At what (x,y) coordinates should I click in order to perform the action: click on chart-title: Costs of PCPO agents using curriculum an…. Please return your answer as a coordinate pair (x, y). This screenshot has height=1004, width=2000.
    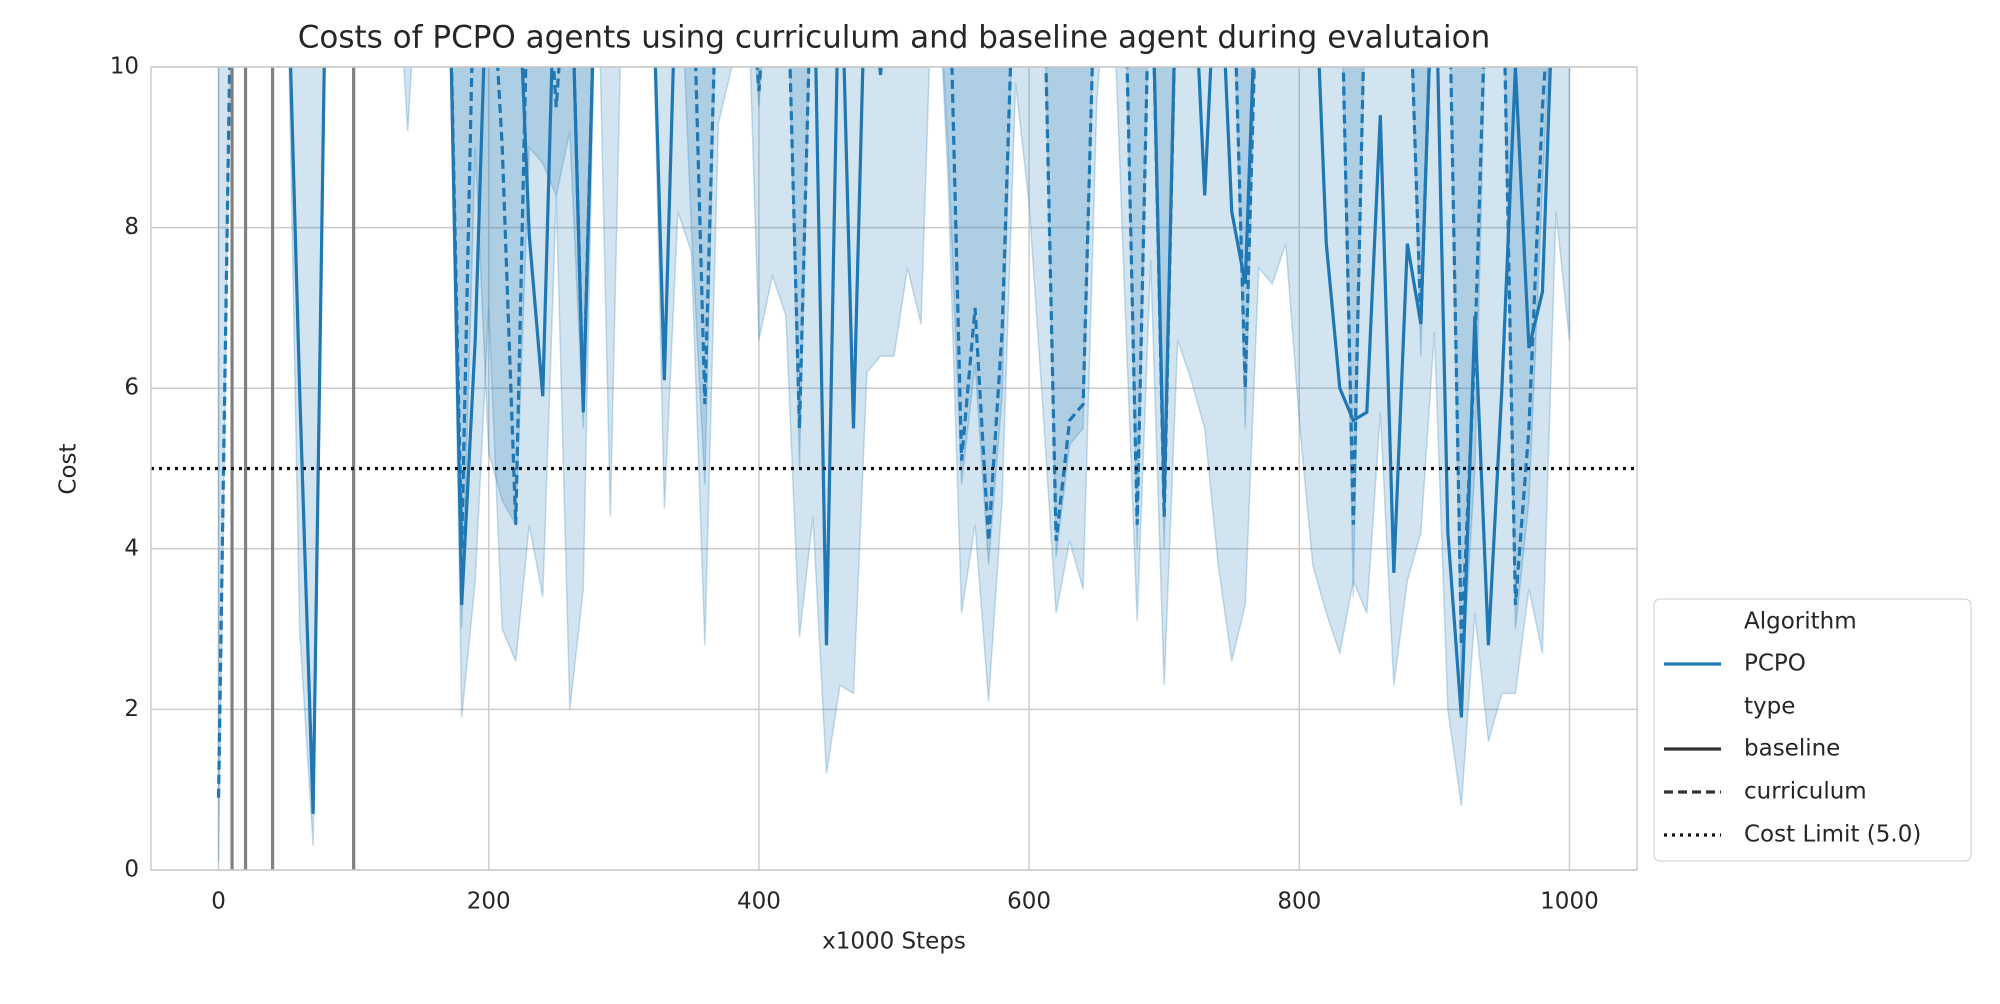
    Looking at the image, I should click on (894, 38).